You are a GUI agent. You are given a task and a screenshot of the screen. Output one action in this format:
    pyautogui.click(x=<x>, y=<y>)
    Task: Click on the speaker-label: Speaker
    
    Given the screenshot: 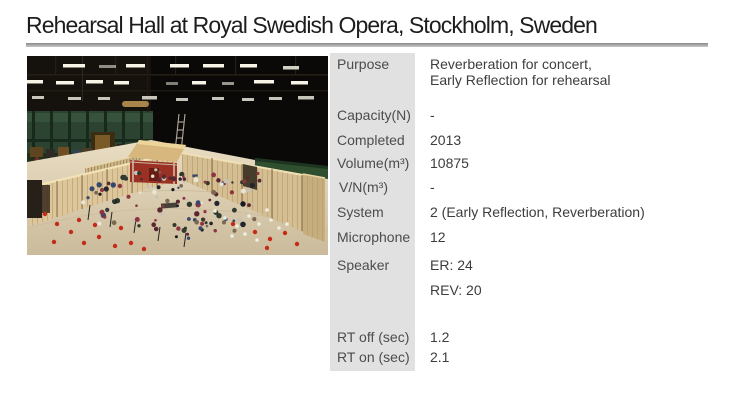 What is the action you would take?
    pyautogui.click(x=363, y=265)
    